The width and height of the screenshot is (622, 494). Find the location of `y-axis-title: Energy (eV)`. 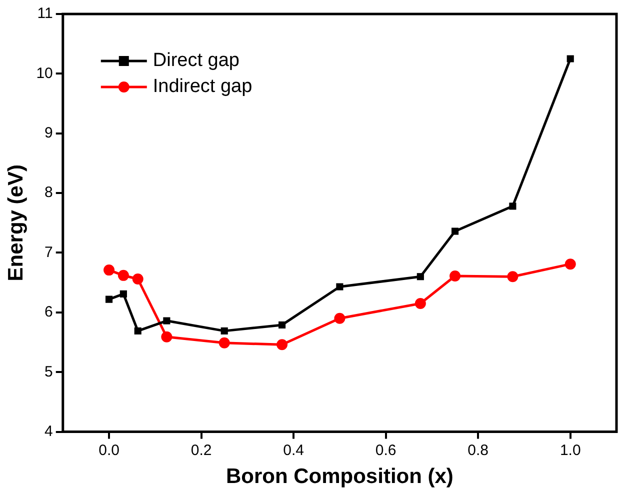

y-axis-title: Energy (eV) is located at coordinates (16, 223).